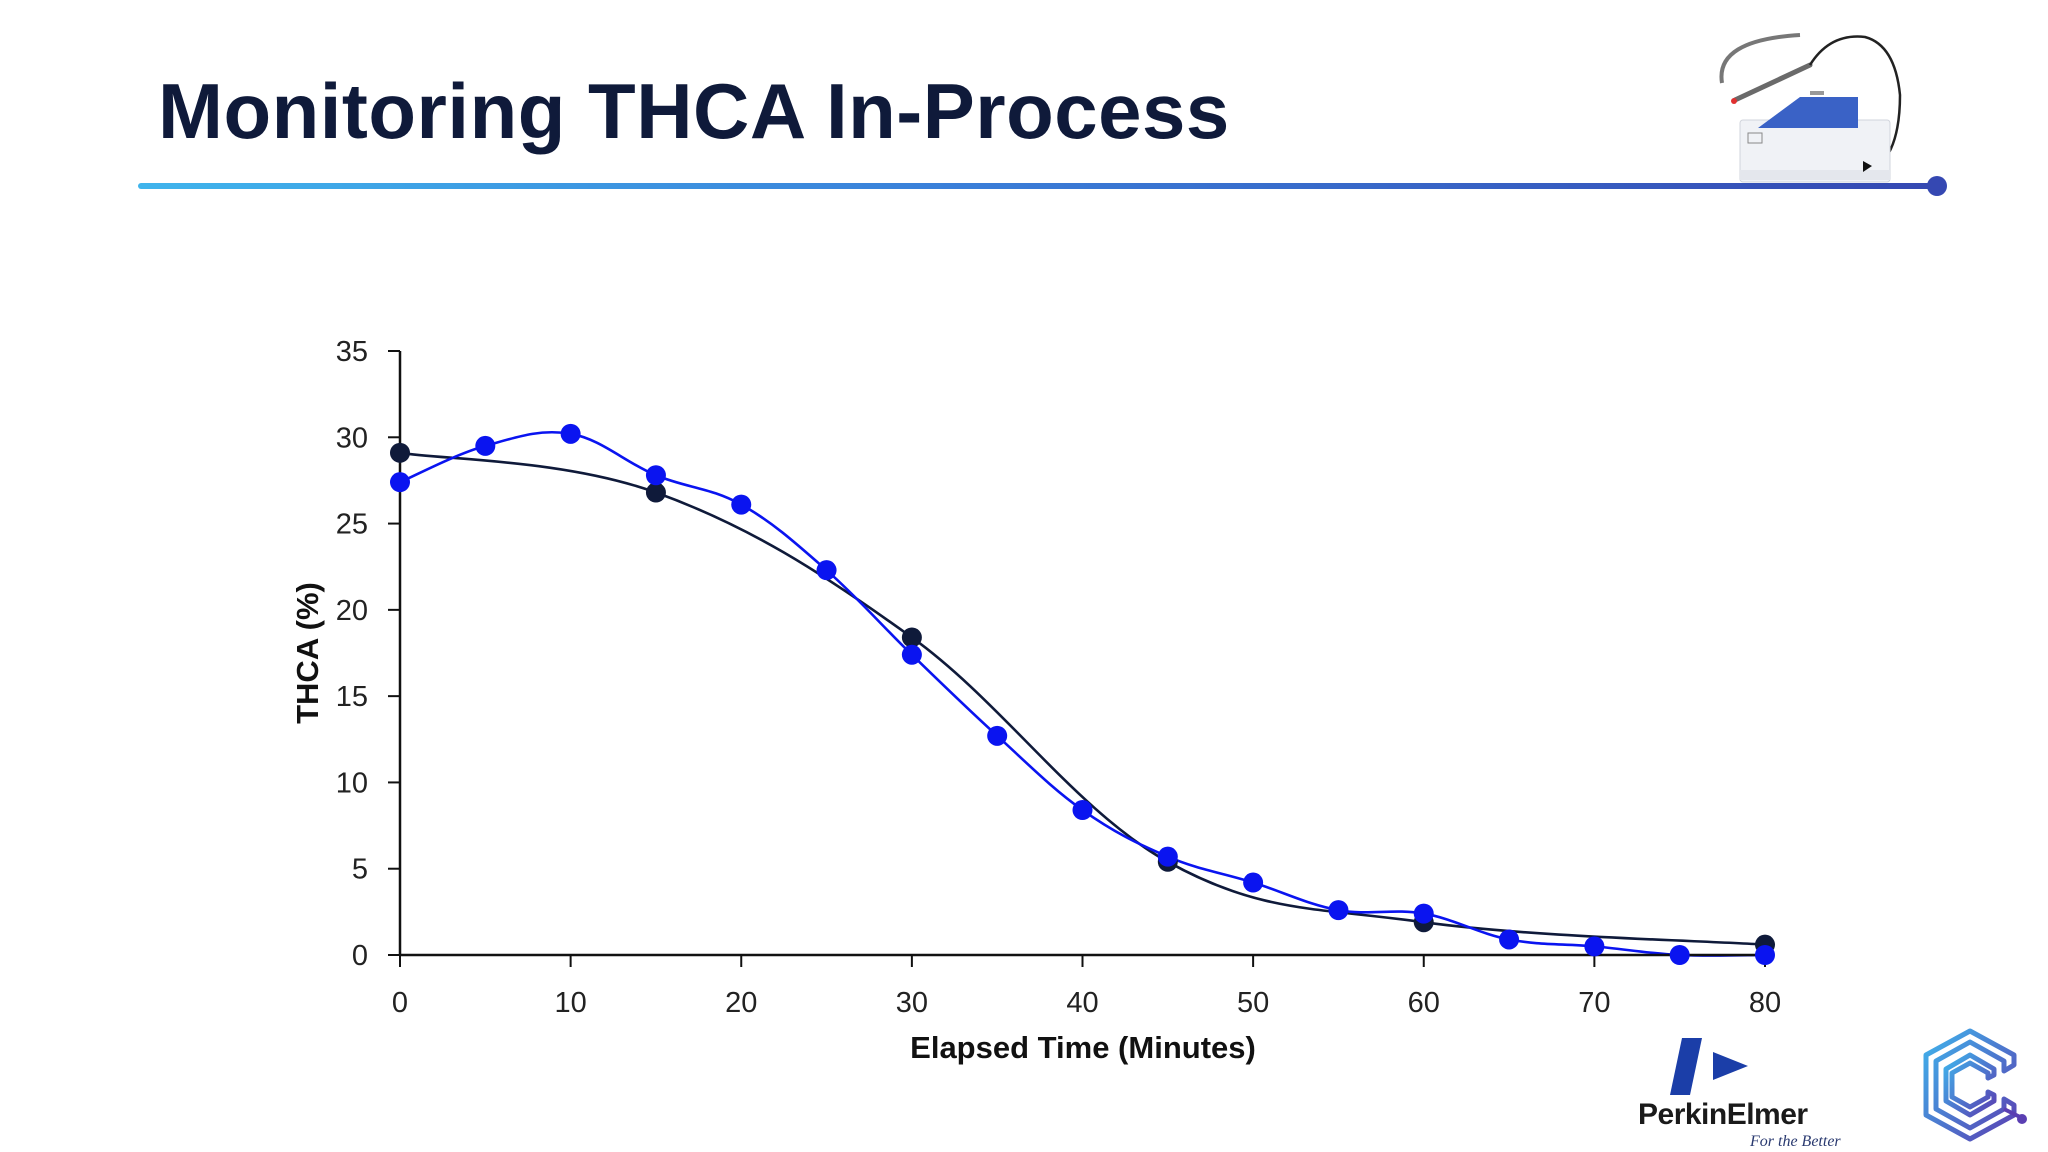 Image resolution: width=2048 pixels, height=1152 pixels. I want to click on x-tick-label: 40, so click(1082, 1003).